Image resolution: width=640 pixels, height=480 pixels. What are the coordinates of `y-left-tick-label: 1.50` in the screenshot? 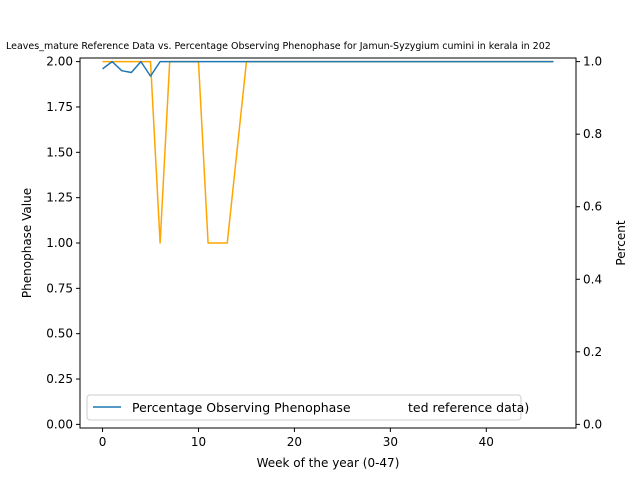 It's located at (59, 152).